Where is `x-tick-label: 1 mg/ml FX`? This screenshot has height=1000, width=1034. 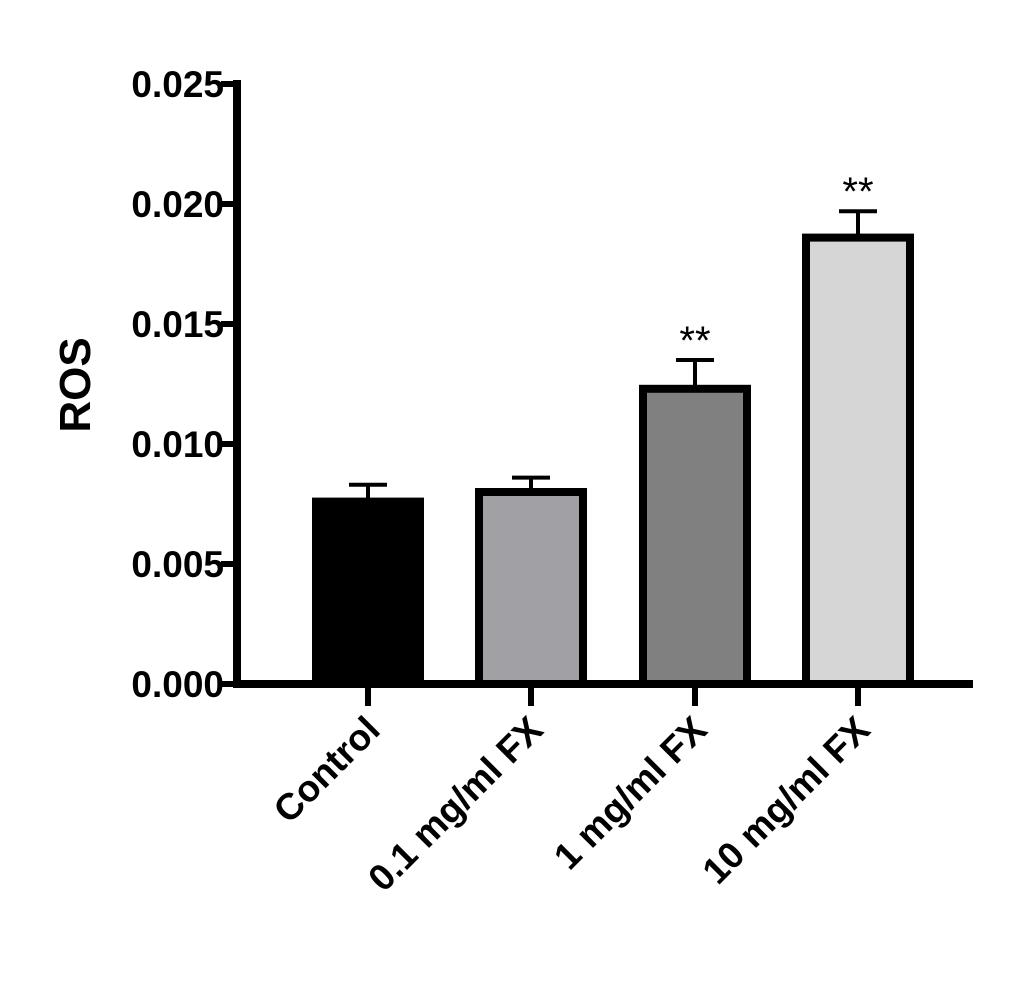 x-tick-label: 1 mg/ml FX is located at coordinates (630, 792).